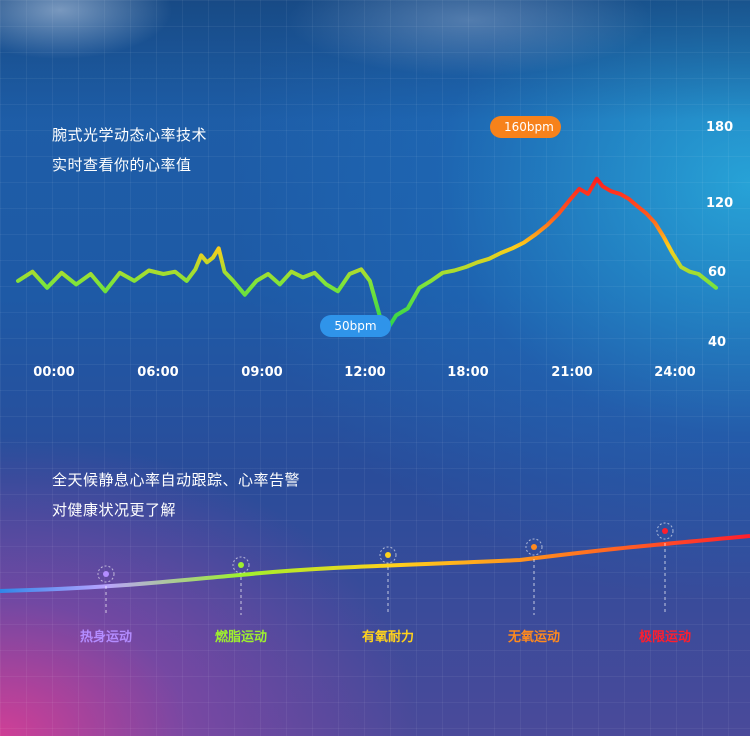 The height and width of the screenshot is (736, 750). Describe the element at coordinates (468, 372) in the screenshot. I see `x-tick-1800: 18:00` at that location.